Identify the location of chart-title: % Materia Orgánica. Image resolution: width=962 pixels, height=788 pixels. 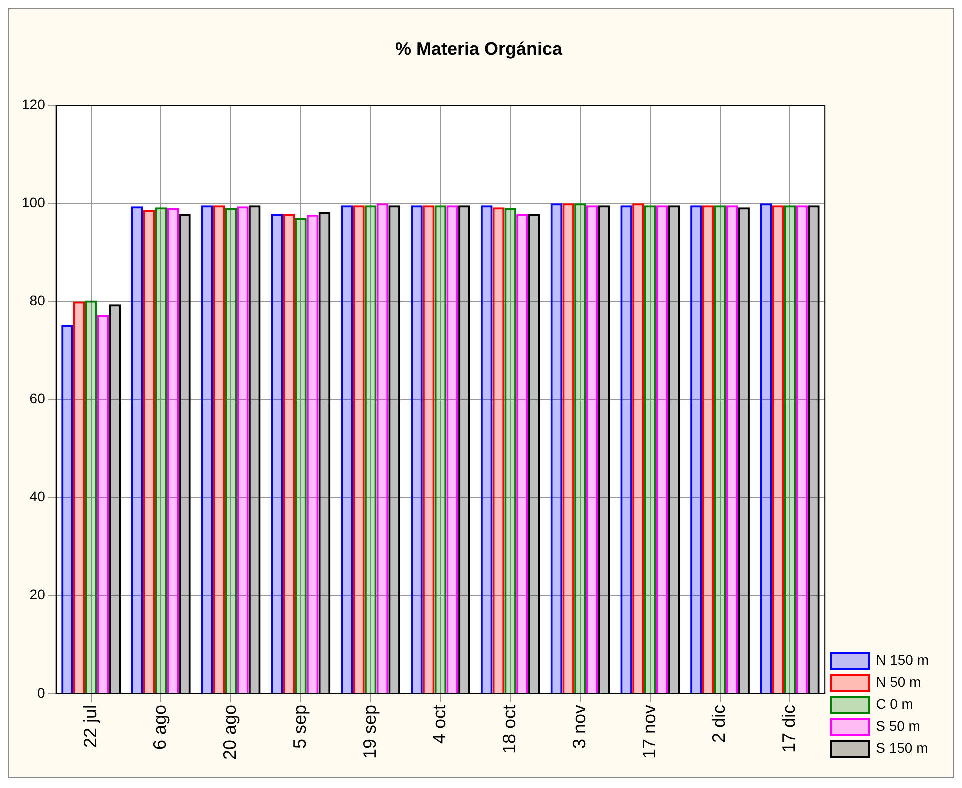
(479, 48).